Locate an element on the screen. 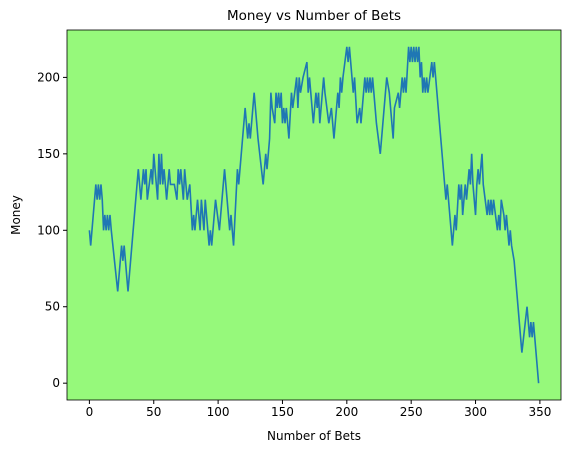 Image resolution: width=571 pixels, height=453 pixels. x-tick-label: 0 is located at coordinates (90, 412).